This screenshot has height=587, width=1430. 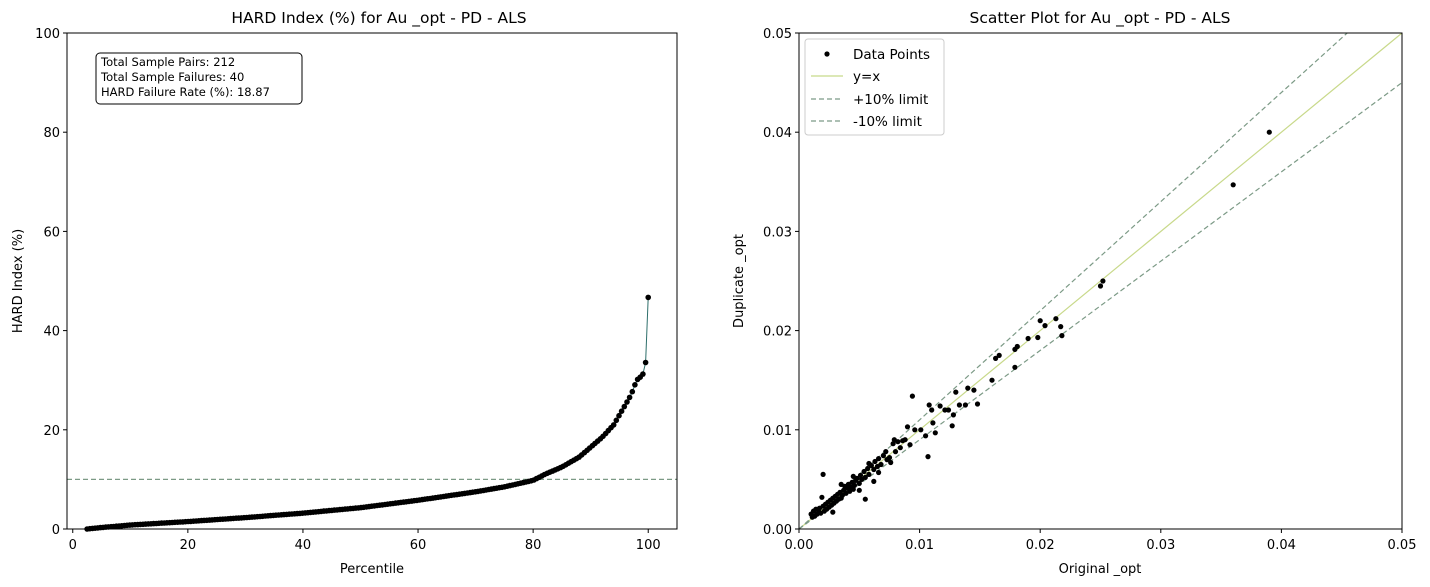 What do you see at coordinates (777, 232) in the screenshot?
I see `y-tick-label: 0.03` at bounding box center [777, 232].